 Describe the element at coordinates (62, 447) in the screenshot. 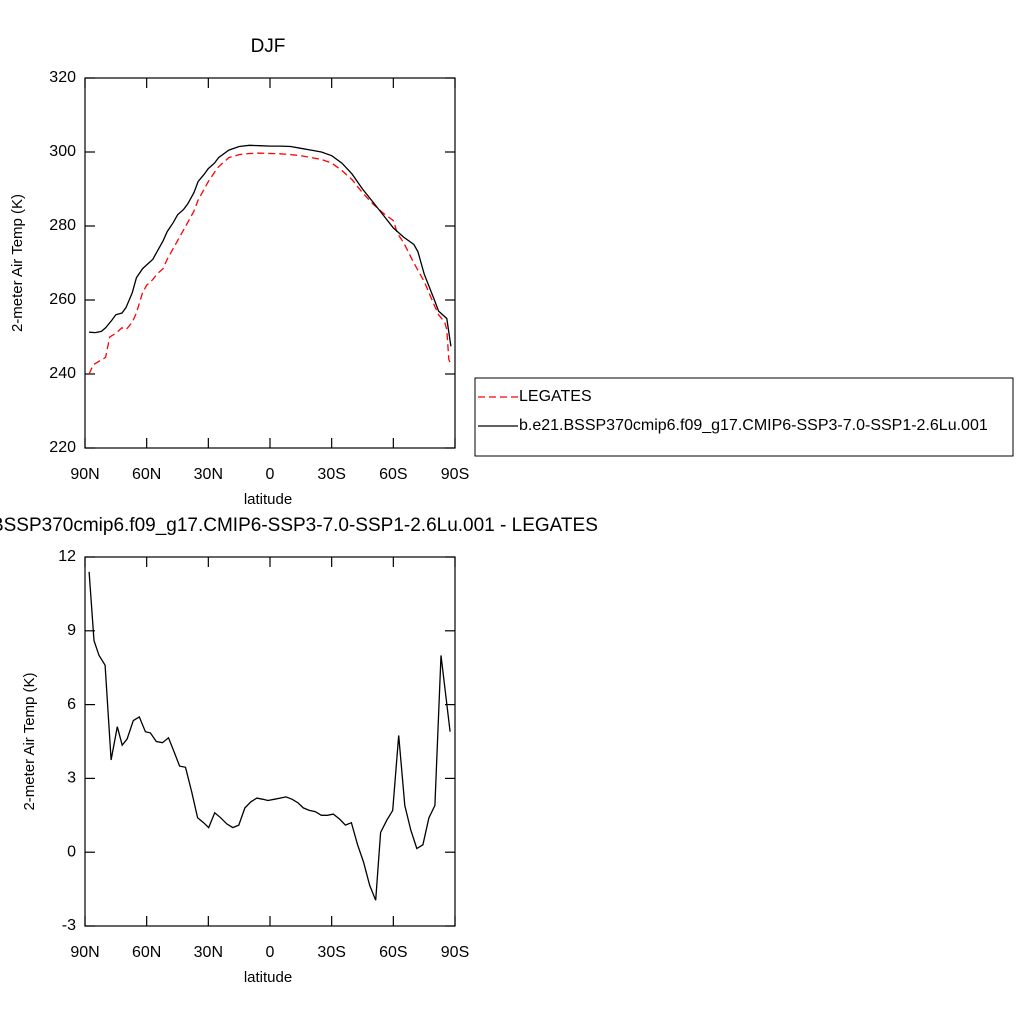

I see `y-tick-label: 220` at that location.